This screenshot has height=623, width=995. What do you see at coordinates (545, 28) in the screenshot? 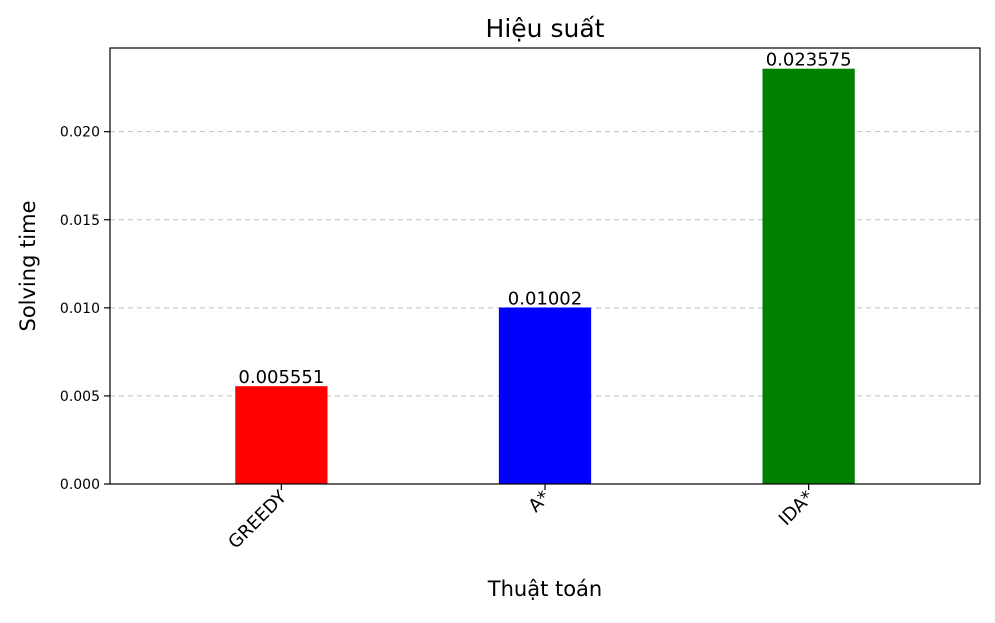
I see `chart-title: Hiệu suất` at bounding box center [545, 28].